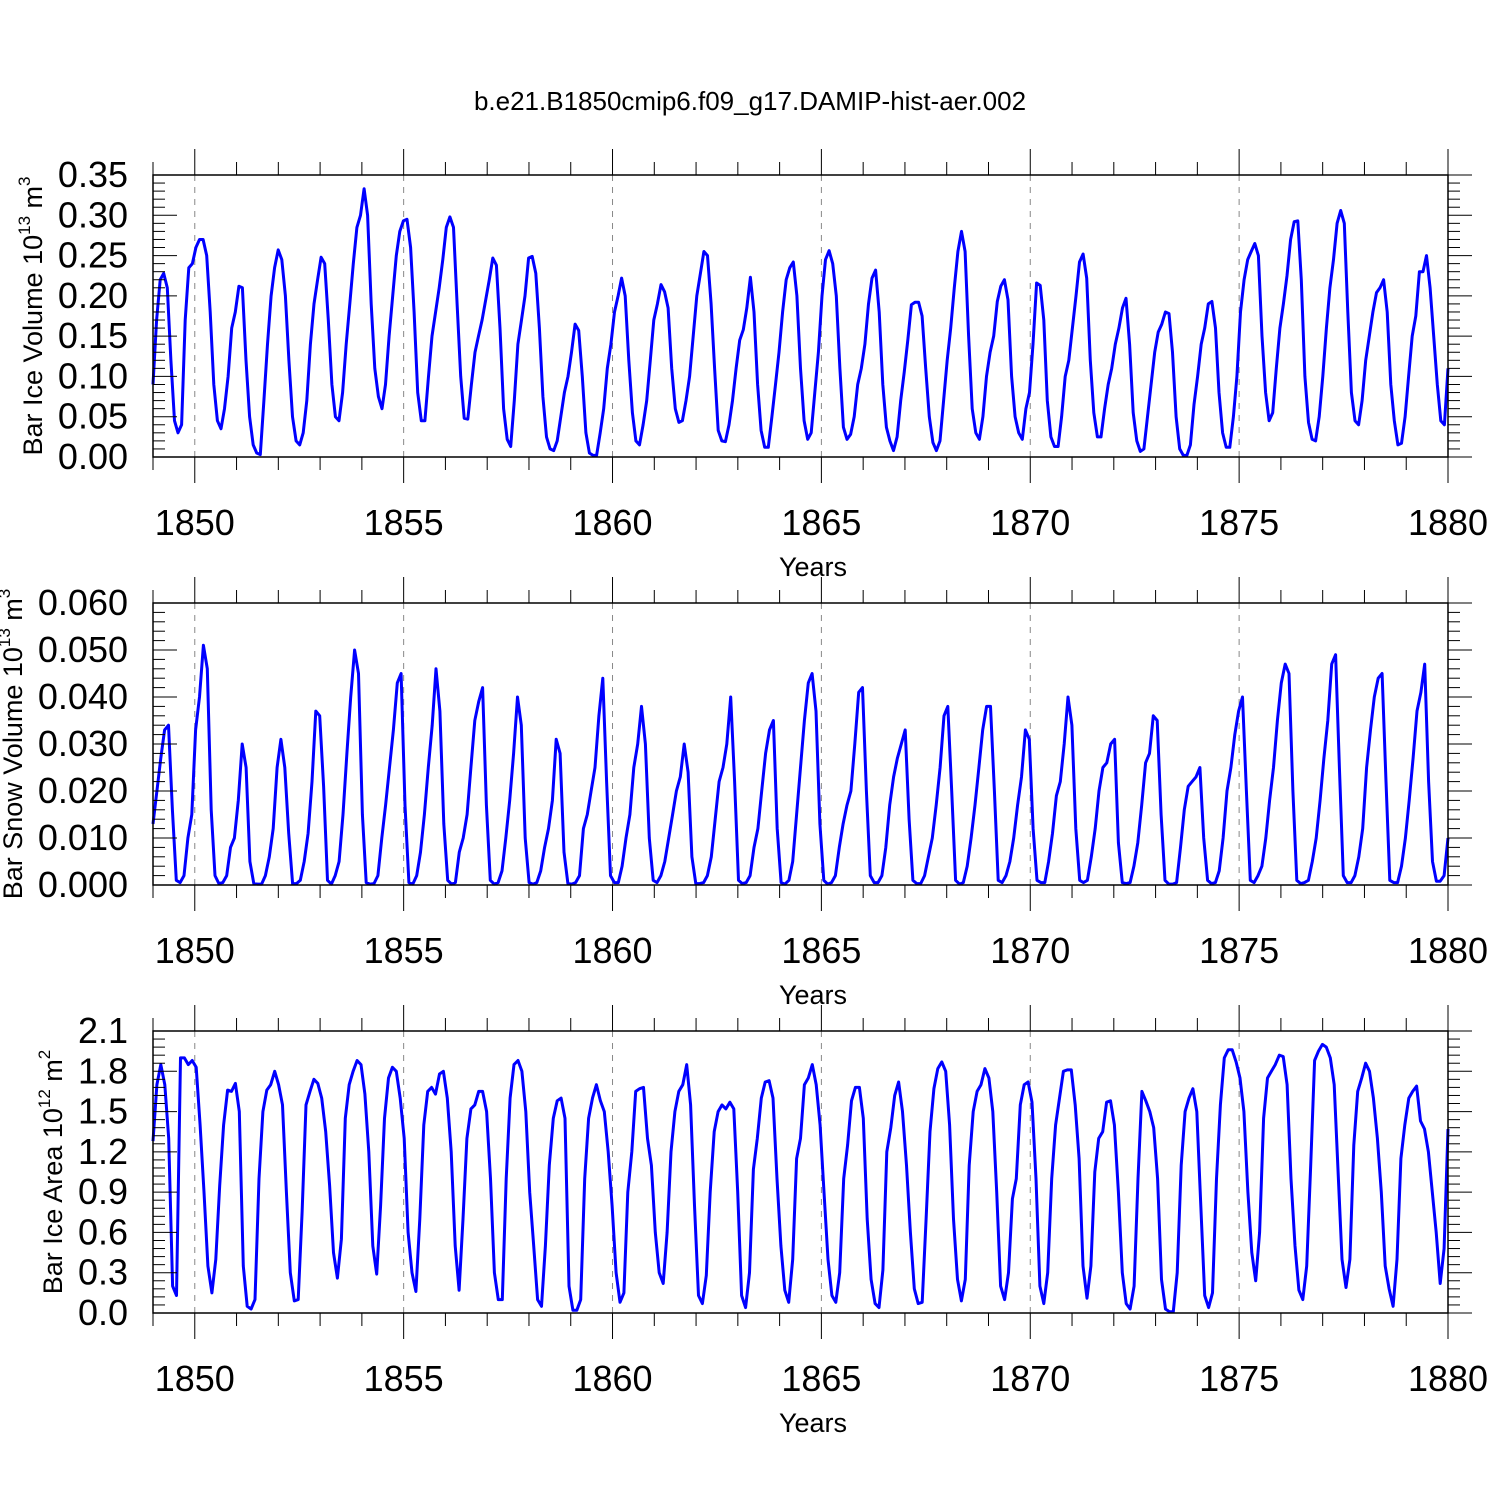 Image resolution: width=1500 pixels, height=1500 pixels. Describe the element at coordinates (103, 1312) in the screenshot. I see `y-tick-label: 0.0` at that location.